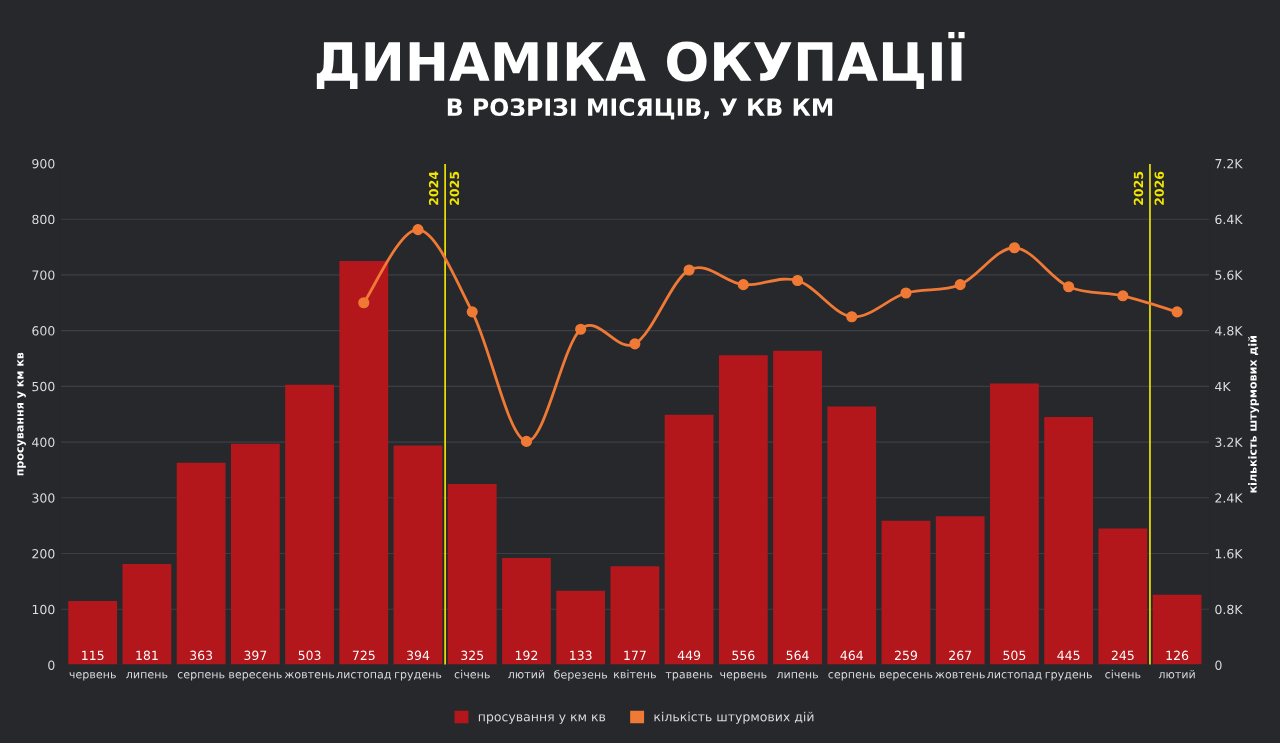 This screenshot has width=1280, height=743. I want to click on y-tick-label: 700, so click(43, 275).